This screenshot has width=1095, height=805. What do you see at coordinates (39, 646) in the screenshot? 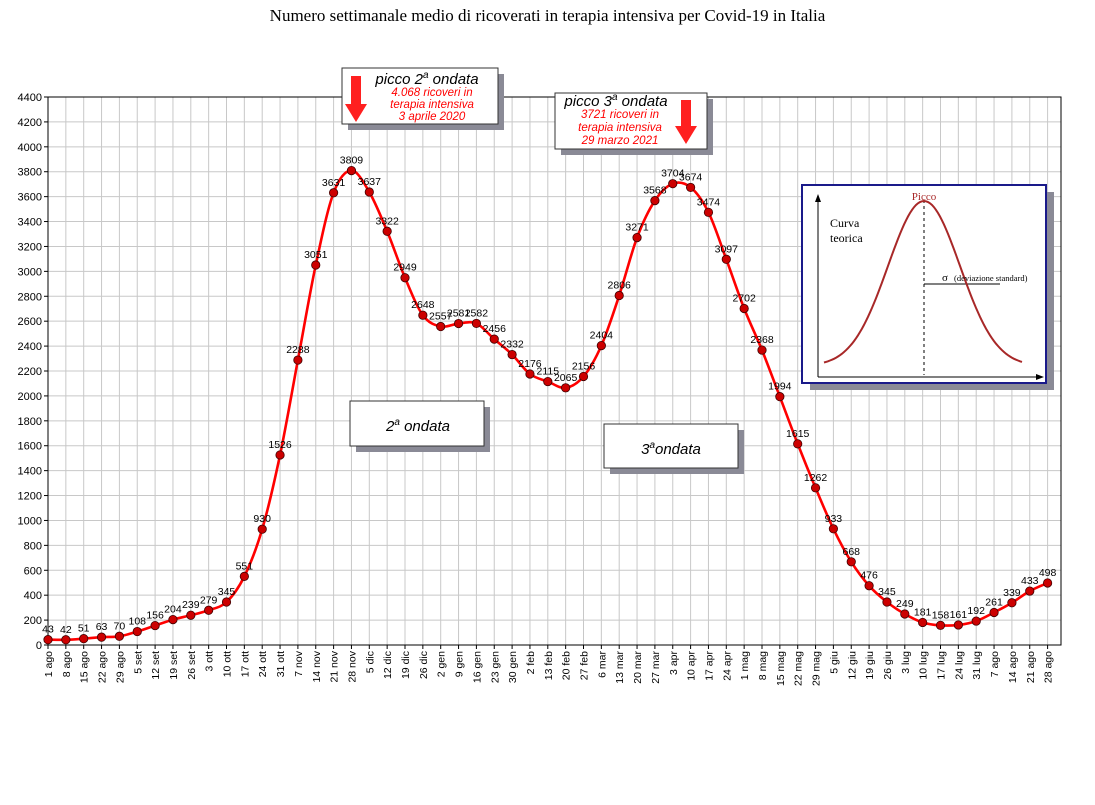
I see `y-tick-label-0: 0` at bounding box center [39, 646].